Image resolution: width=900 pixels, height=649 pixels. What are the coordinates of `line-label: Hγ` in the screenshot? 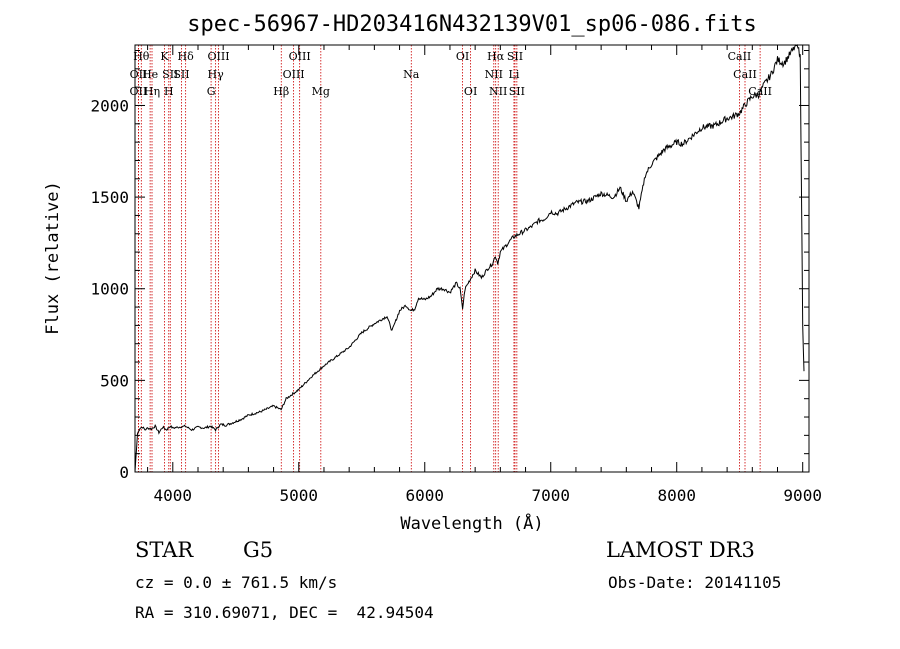 It's located at (216, 74).